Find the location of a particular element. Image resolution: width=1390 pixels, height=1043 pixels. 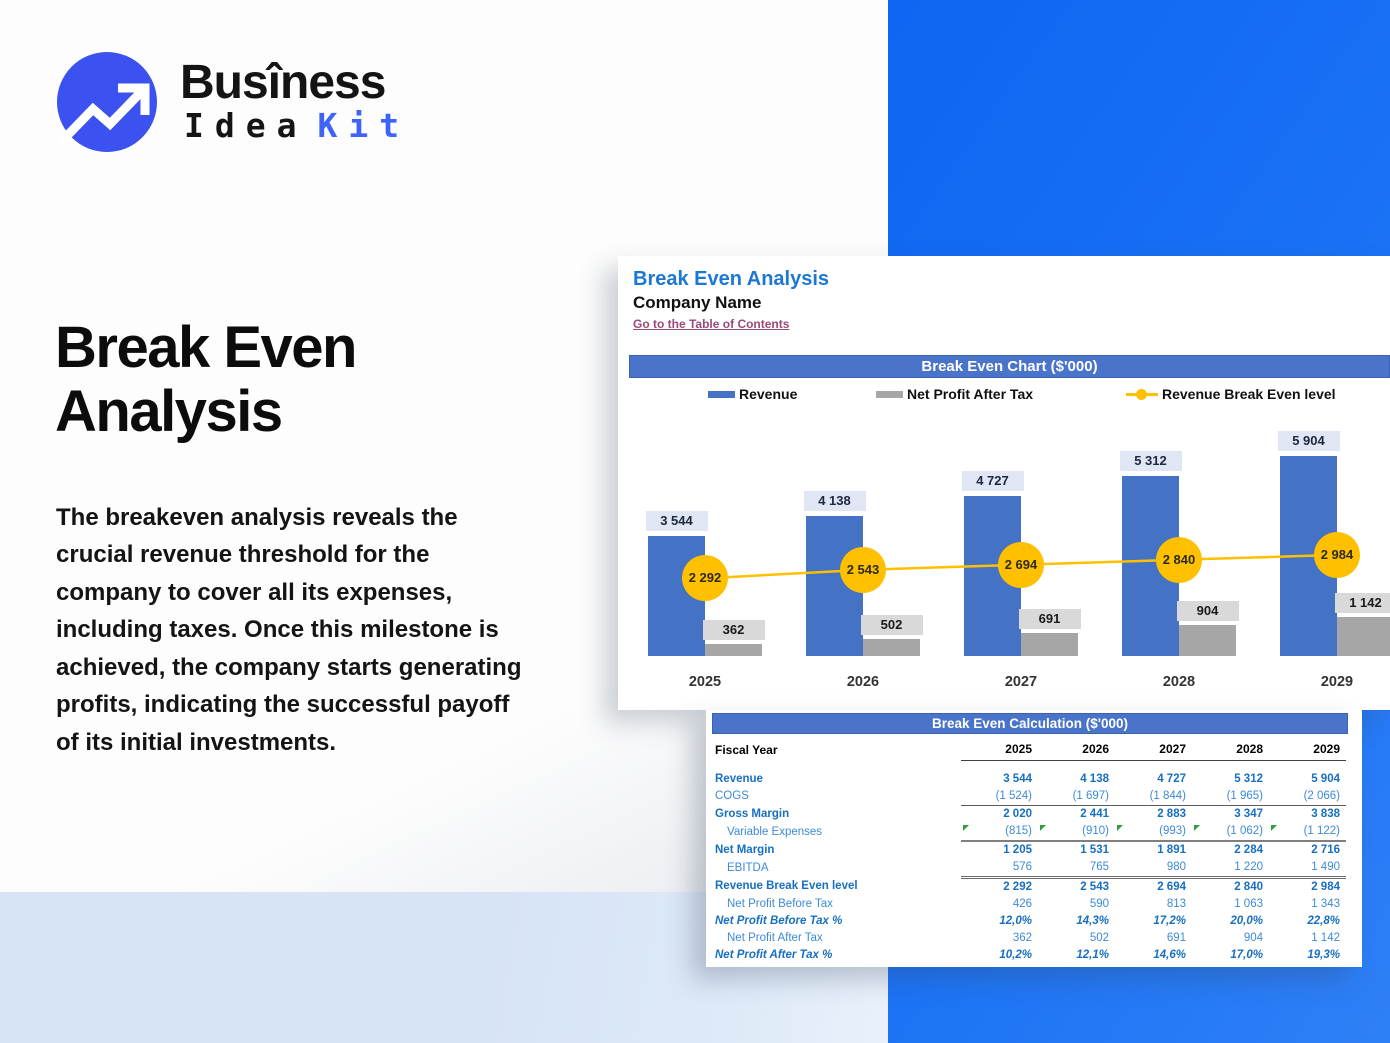

net-profit-value-label: 691 is located at coordinates (1049, 618).